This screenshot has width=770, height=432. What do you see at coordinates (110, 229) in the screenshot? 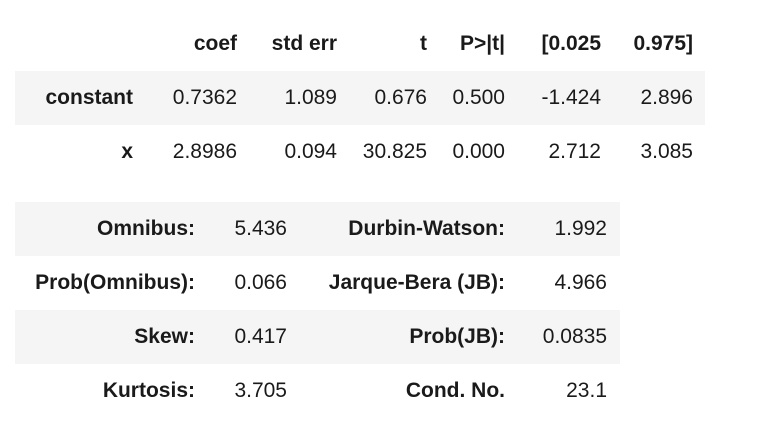
I see `diag-label: Omnibus:` at bounding box center [110, 229].